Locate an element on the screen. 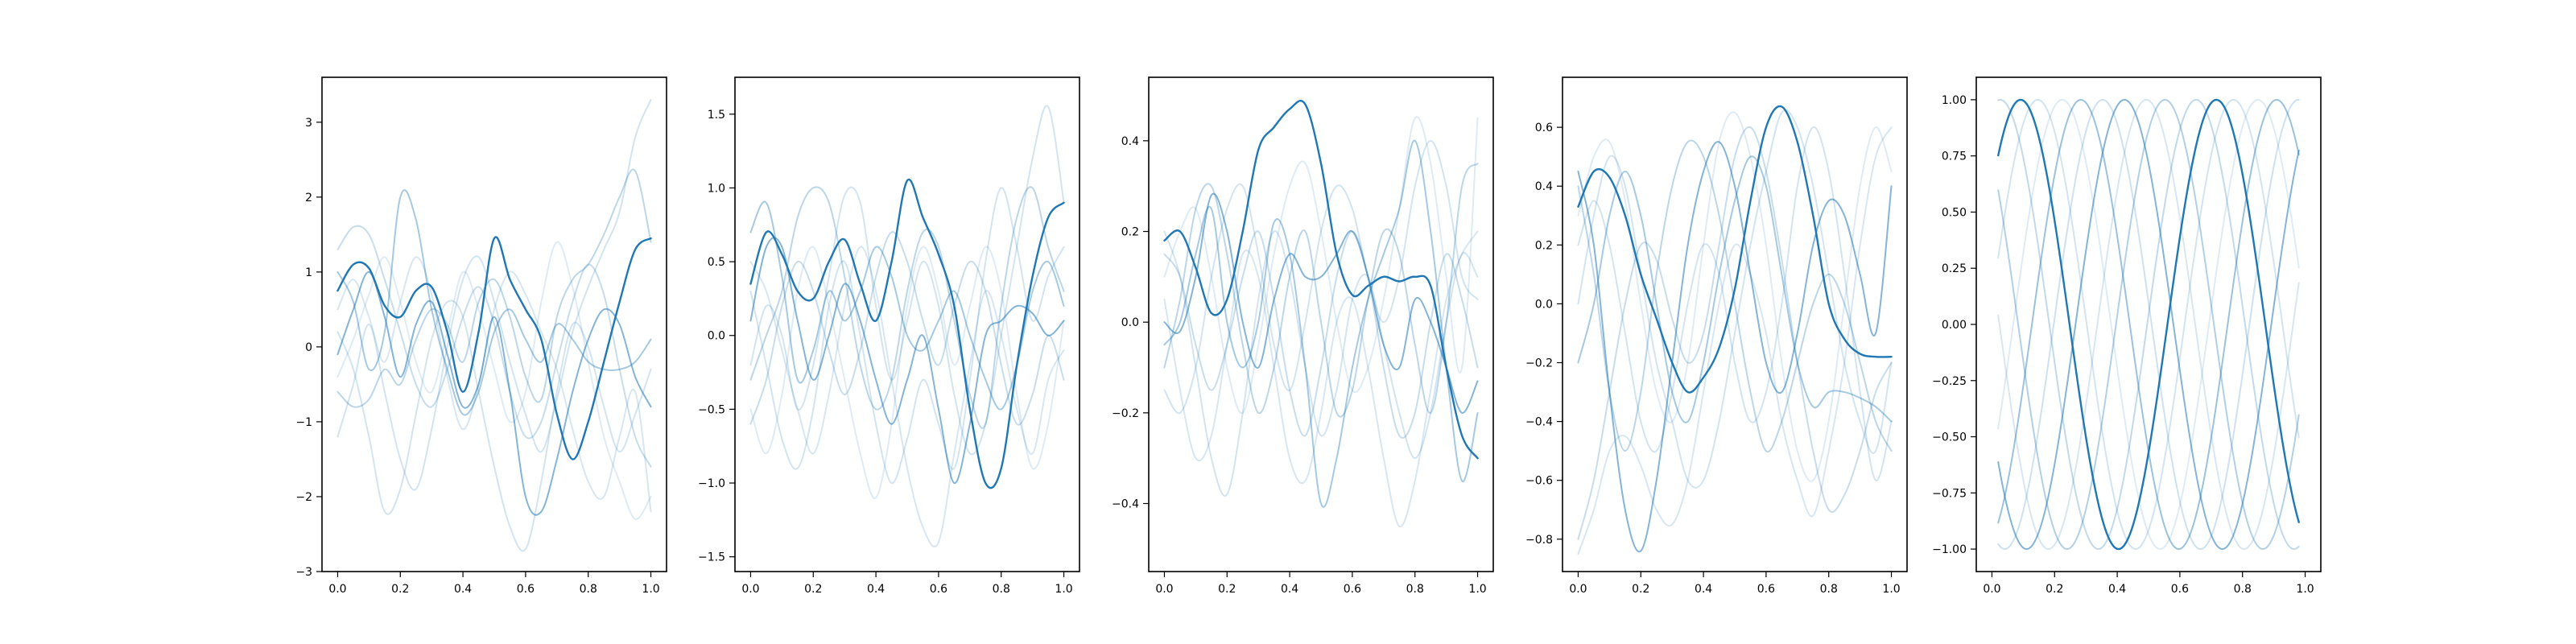 Image resolution: width=2576 pixels, height=644 pixels. y-tick-label: −1.5 is located at coordinates (711, 557).